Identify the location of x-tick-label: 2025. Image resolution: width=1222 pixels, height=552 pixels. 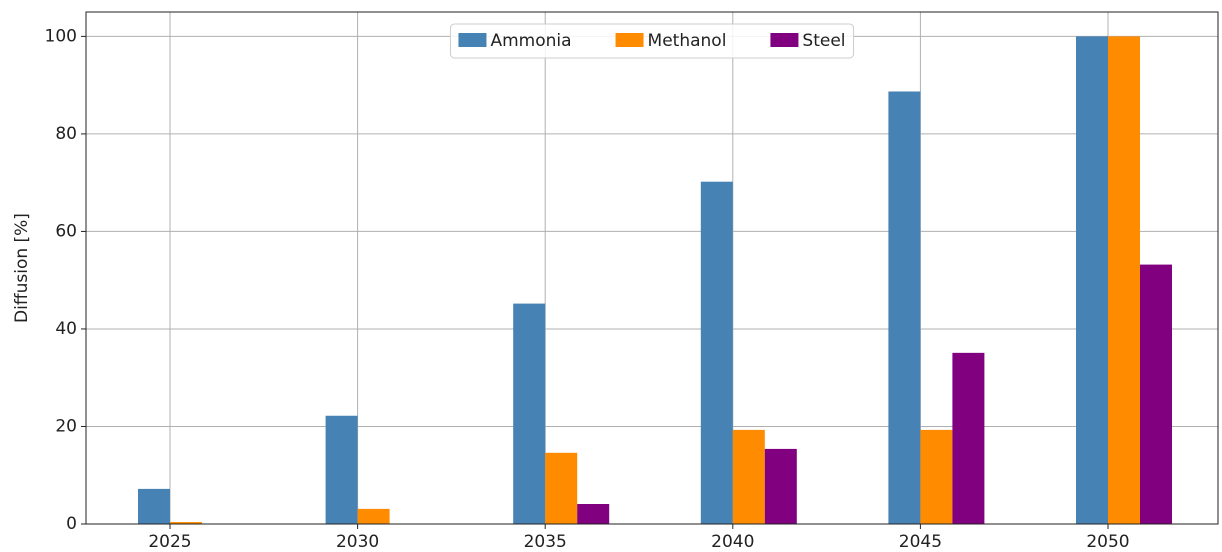
(169, 542).